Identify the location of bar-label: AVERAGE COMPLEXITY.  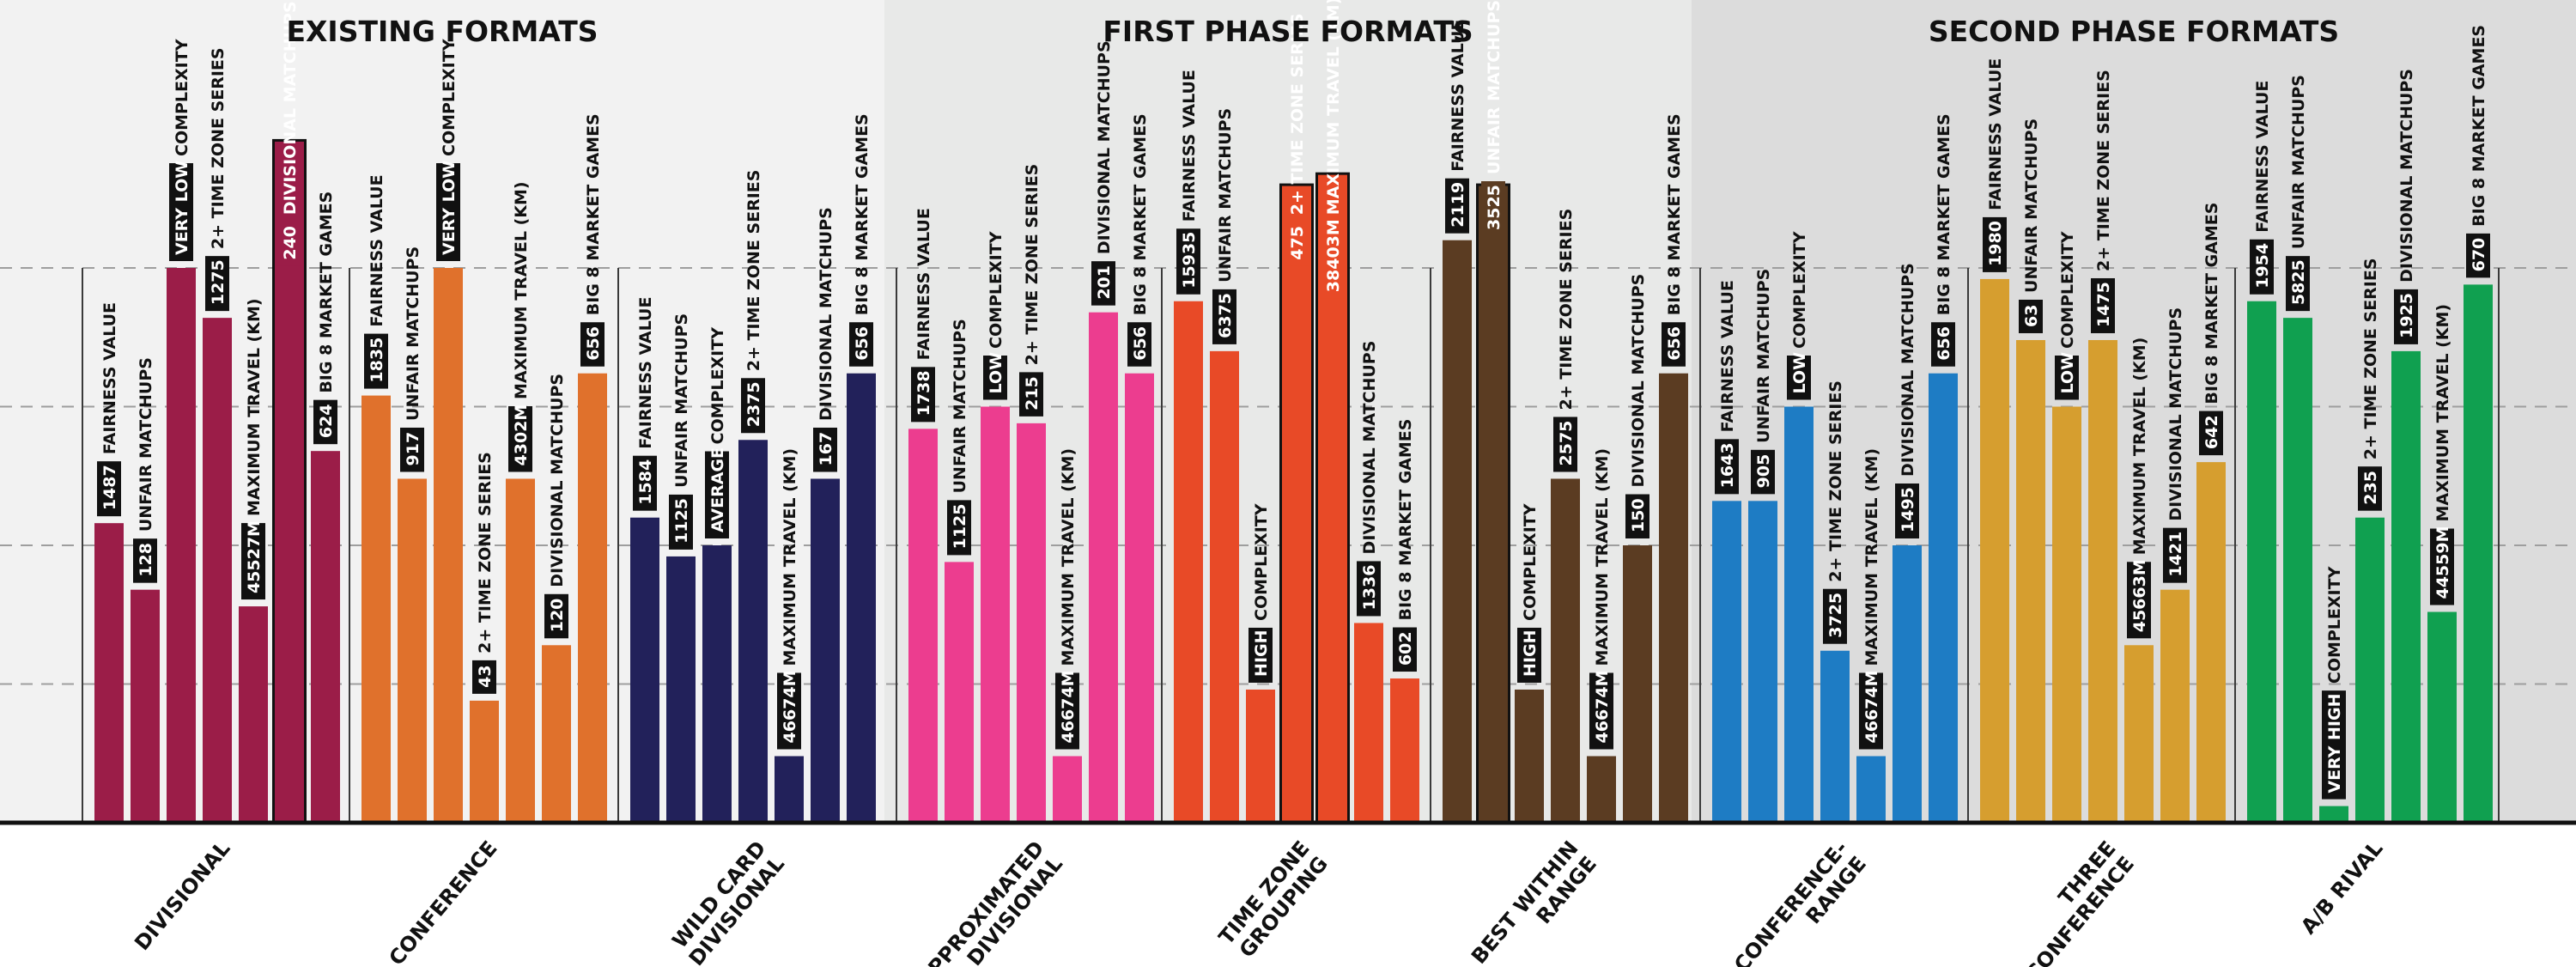
(717, 433).